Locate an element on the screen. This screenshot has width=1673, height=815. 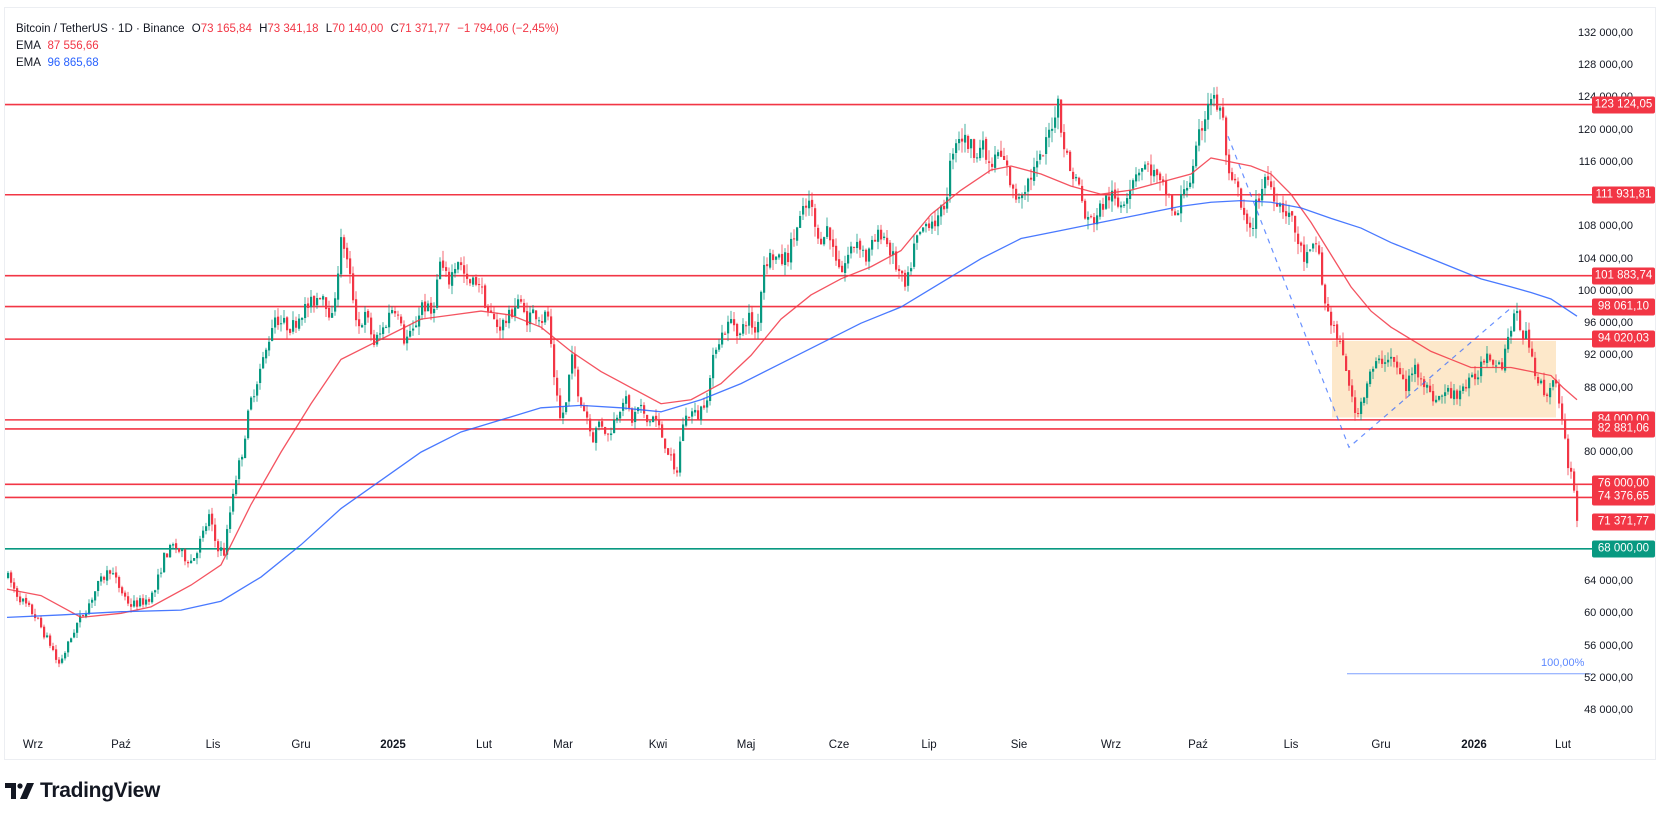
ema-slow-row: EMA 96 865,68 is located at coordinates (287, 63).